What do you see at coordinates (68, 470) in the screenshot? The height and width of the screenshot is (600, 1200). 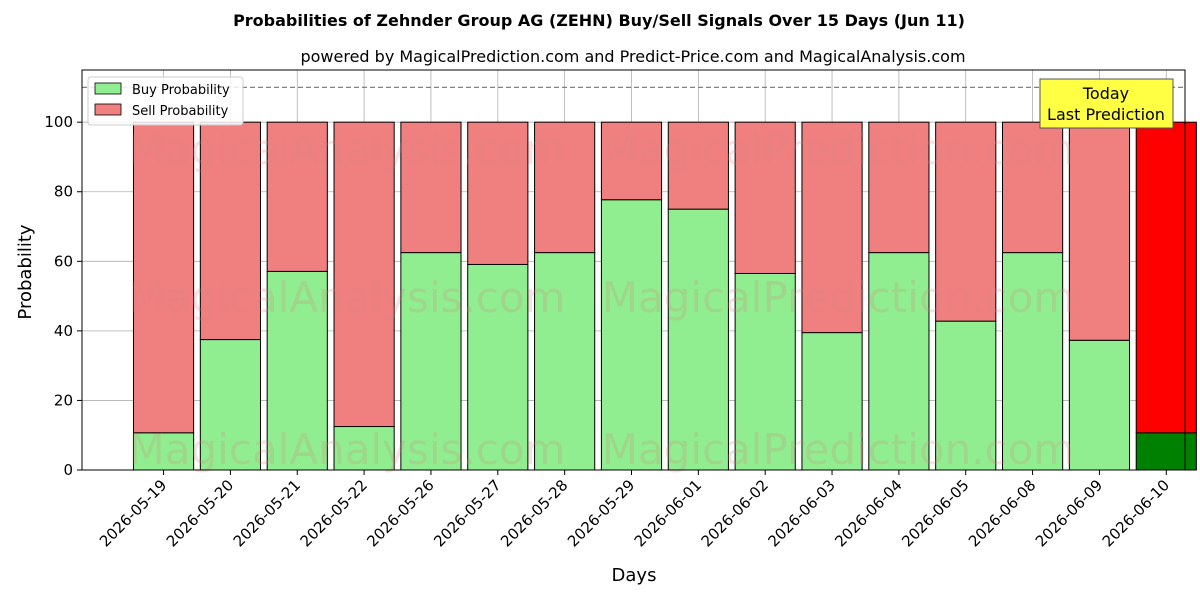 I see `y-tick-label: 0` at bounding box center [68, 470].